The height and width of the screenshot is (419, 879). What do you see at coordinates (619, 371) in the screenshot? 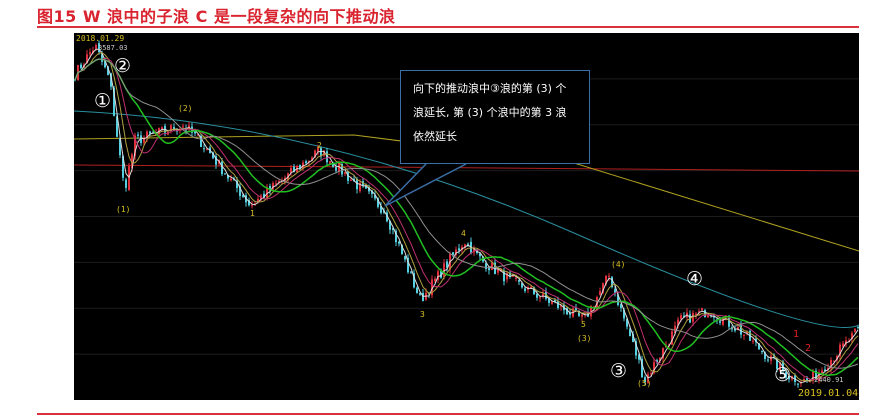
I see `wave-3-label: ③` at bounding box center [619, 371].